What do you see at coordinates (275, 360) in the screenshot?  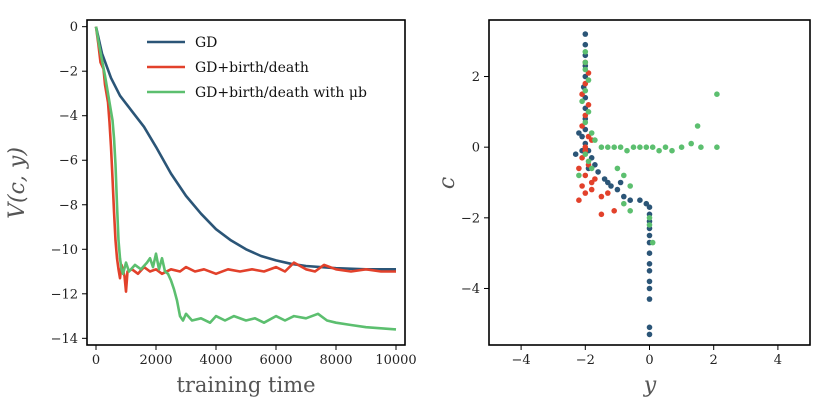 I see `x-tick-label: 6000` at bounding box center [275, 360].